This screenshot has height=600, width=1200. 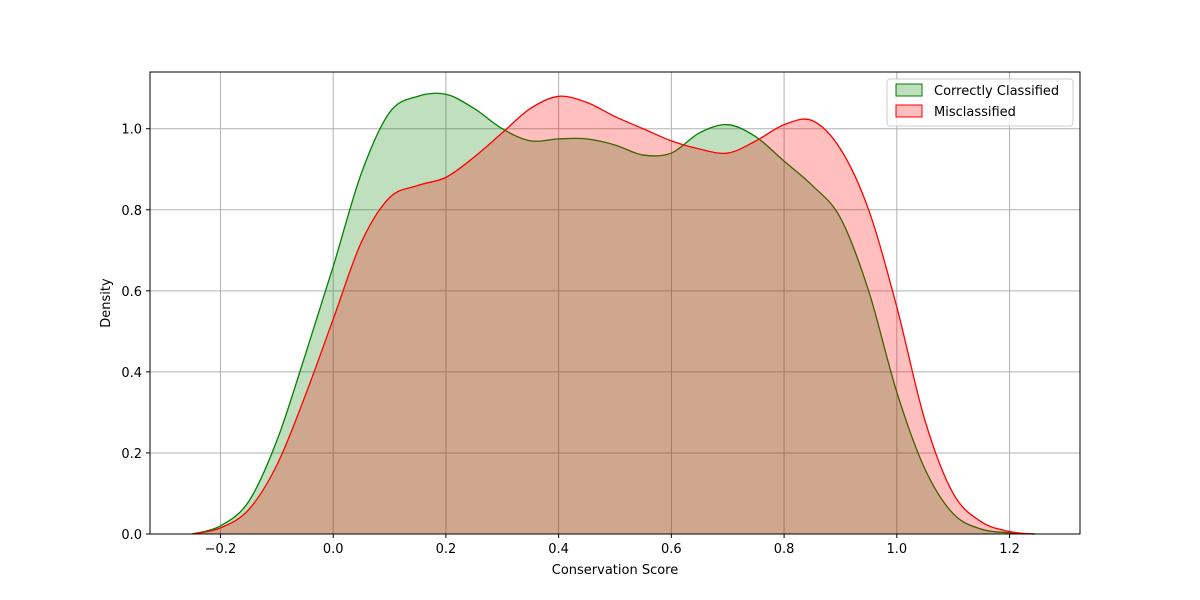 What do you see at coordinates (106, 303) in the screenshot?
I see `y-axis-label: Density` at bounding box center [106, 303].